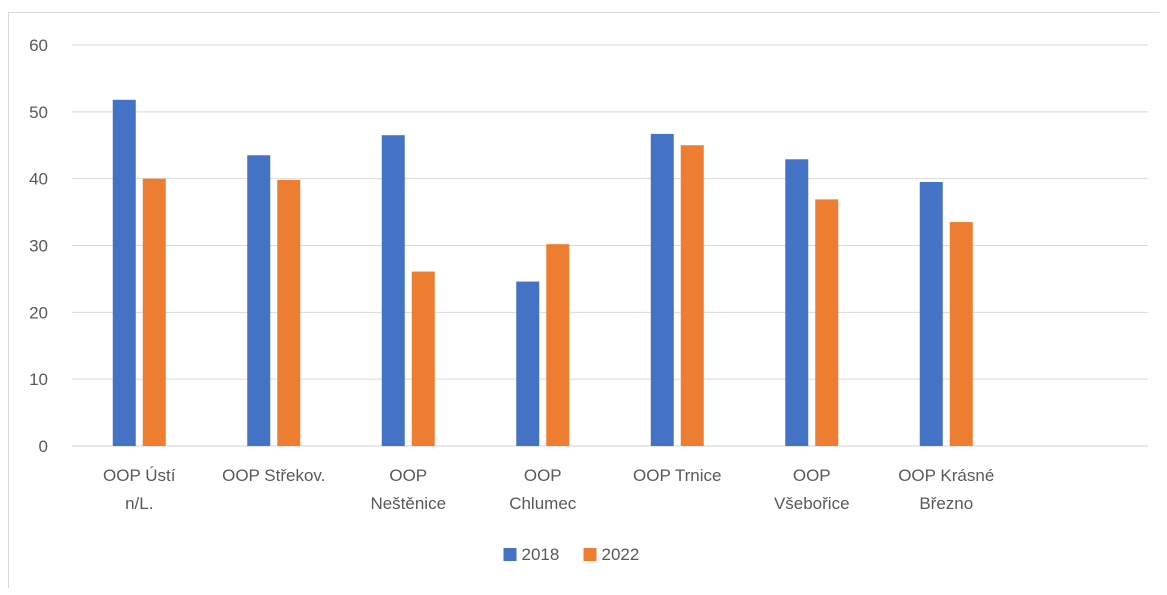  I want to click on y-tick-label: 60, so click(38, 45).